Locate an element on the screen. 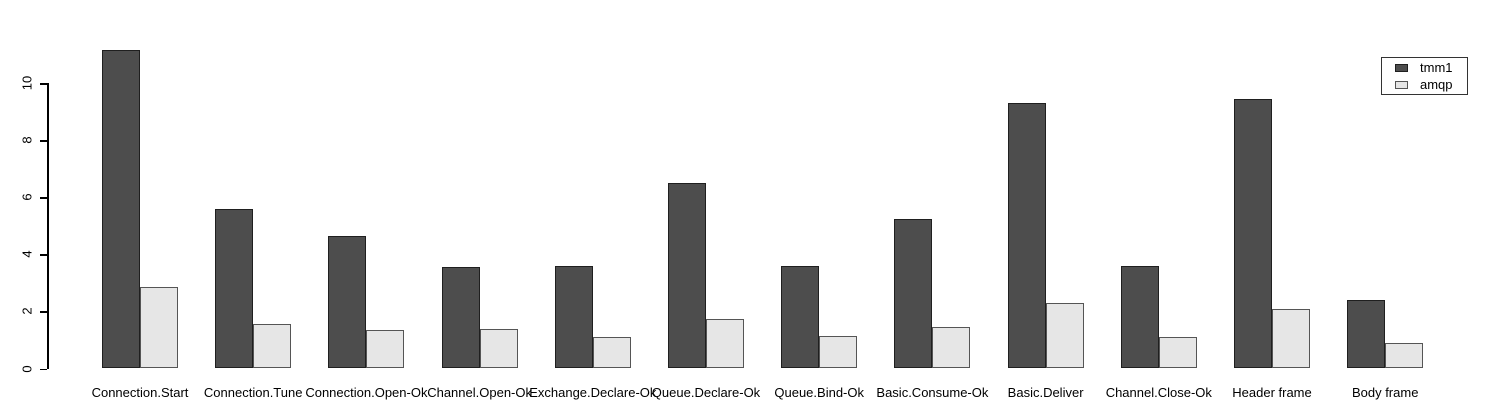  legend-entry-amqp: amqp is located at coordinates (1431, 84).